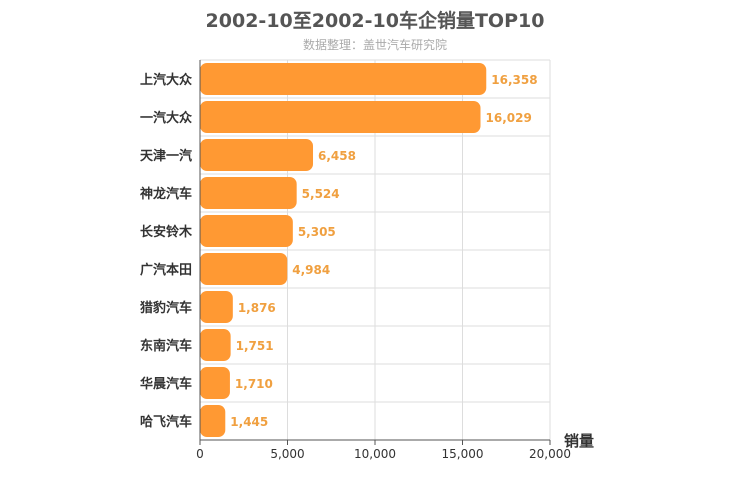 This screenshot has width=750, height=500. What do you see at coordinates (200, 454) in the screenshot?
I see `x-tick-label: 0` at bounding box center [200, 454].